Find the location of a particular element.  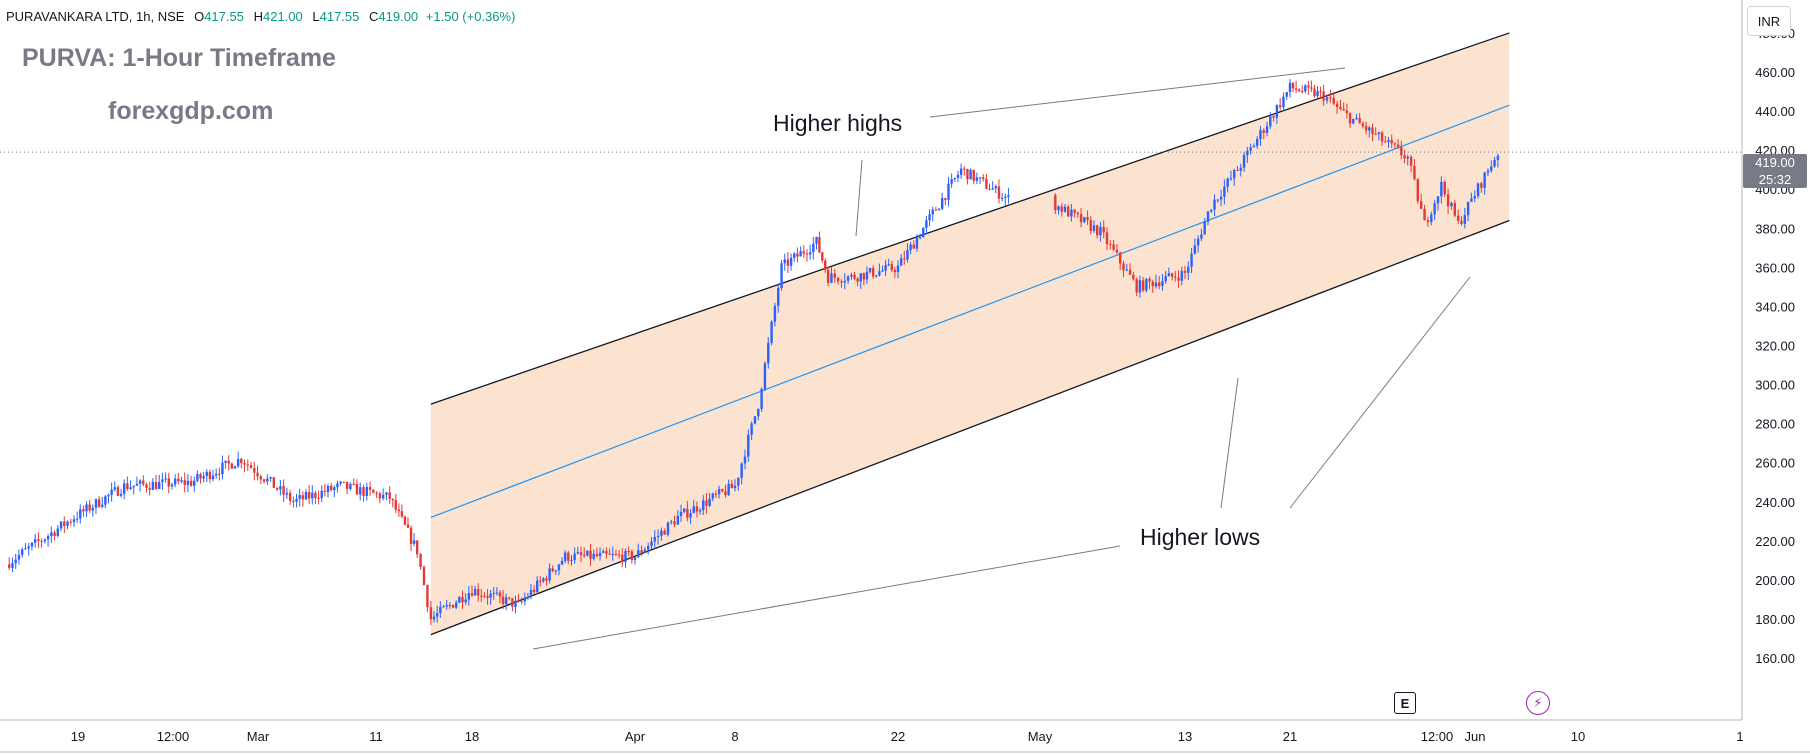

close-value: 419.00 is located at coordinates (398, 16).